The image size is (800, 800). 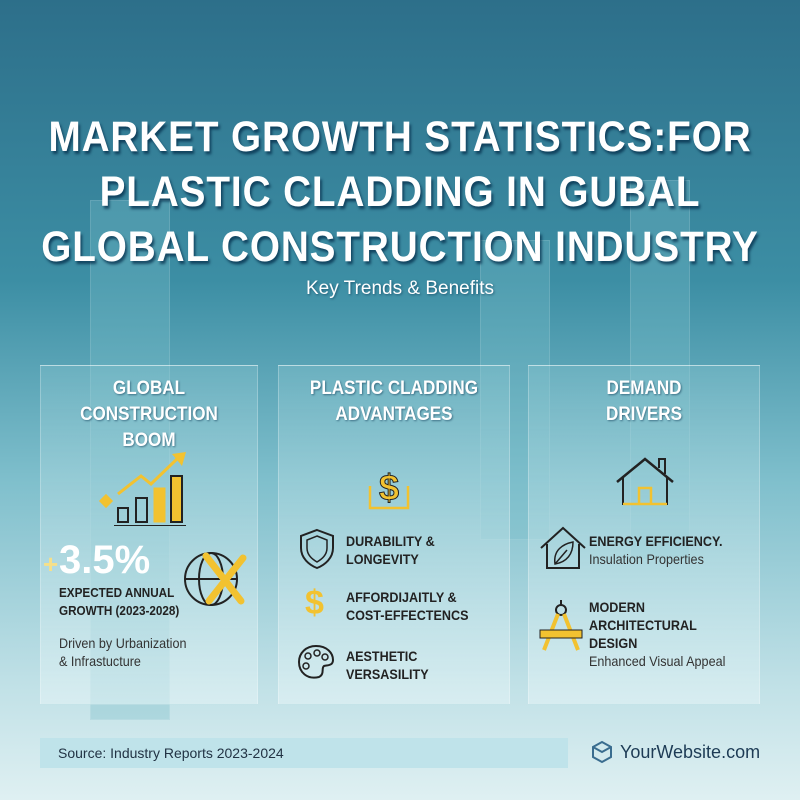 I want to click on house-icon, so click(x=645, y=481).